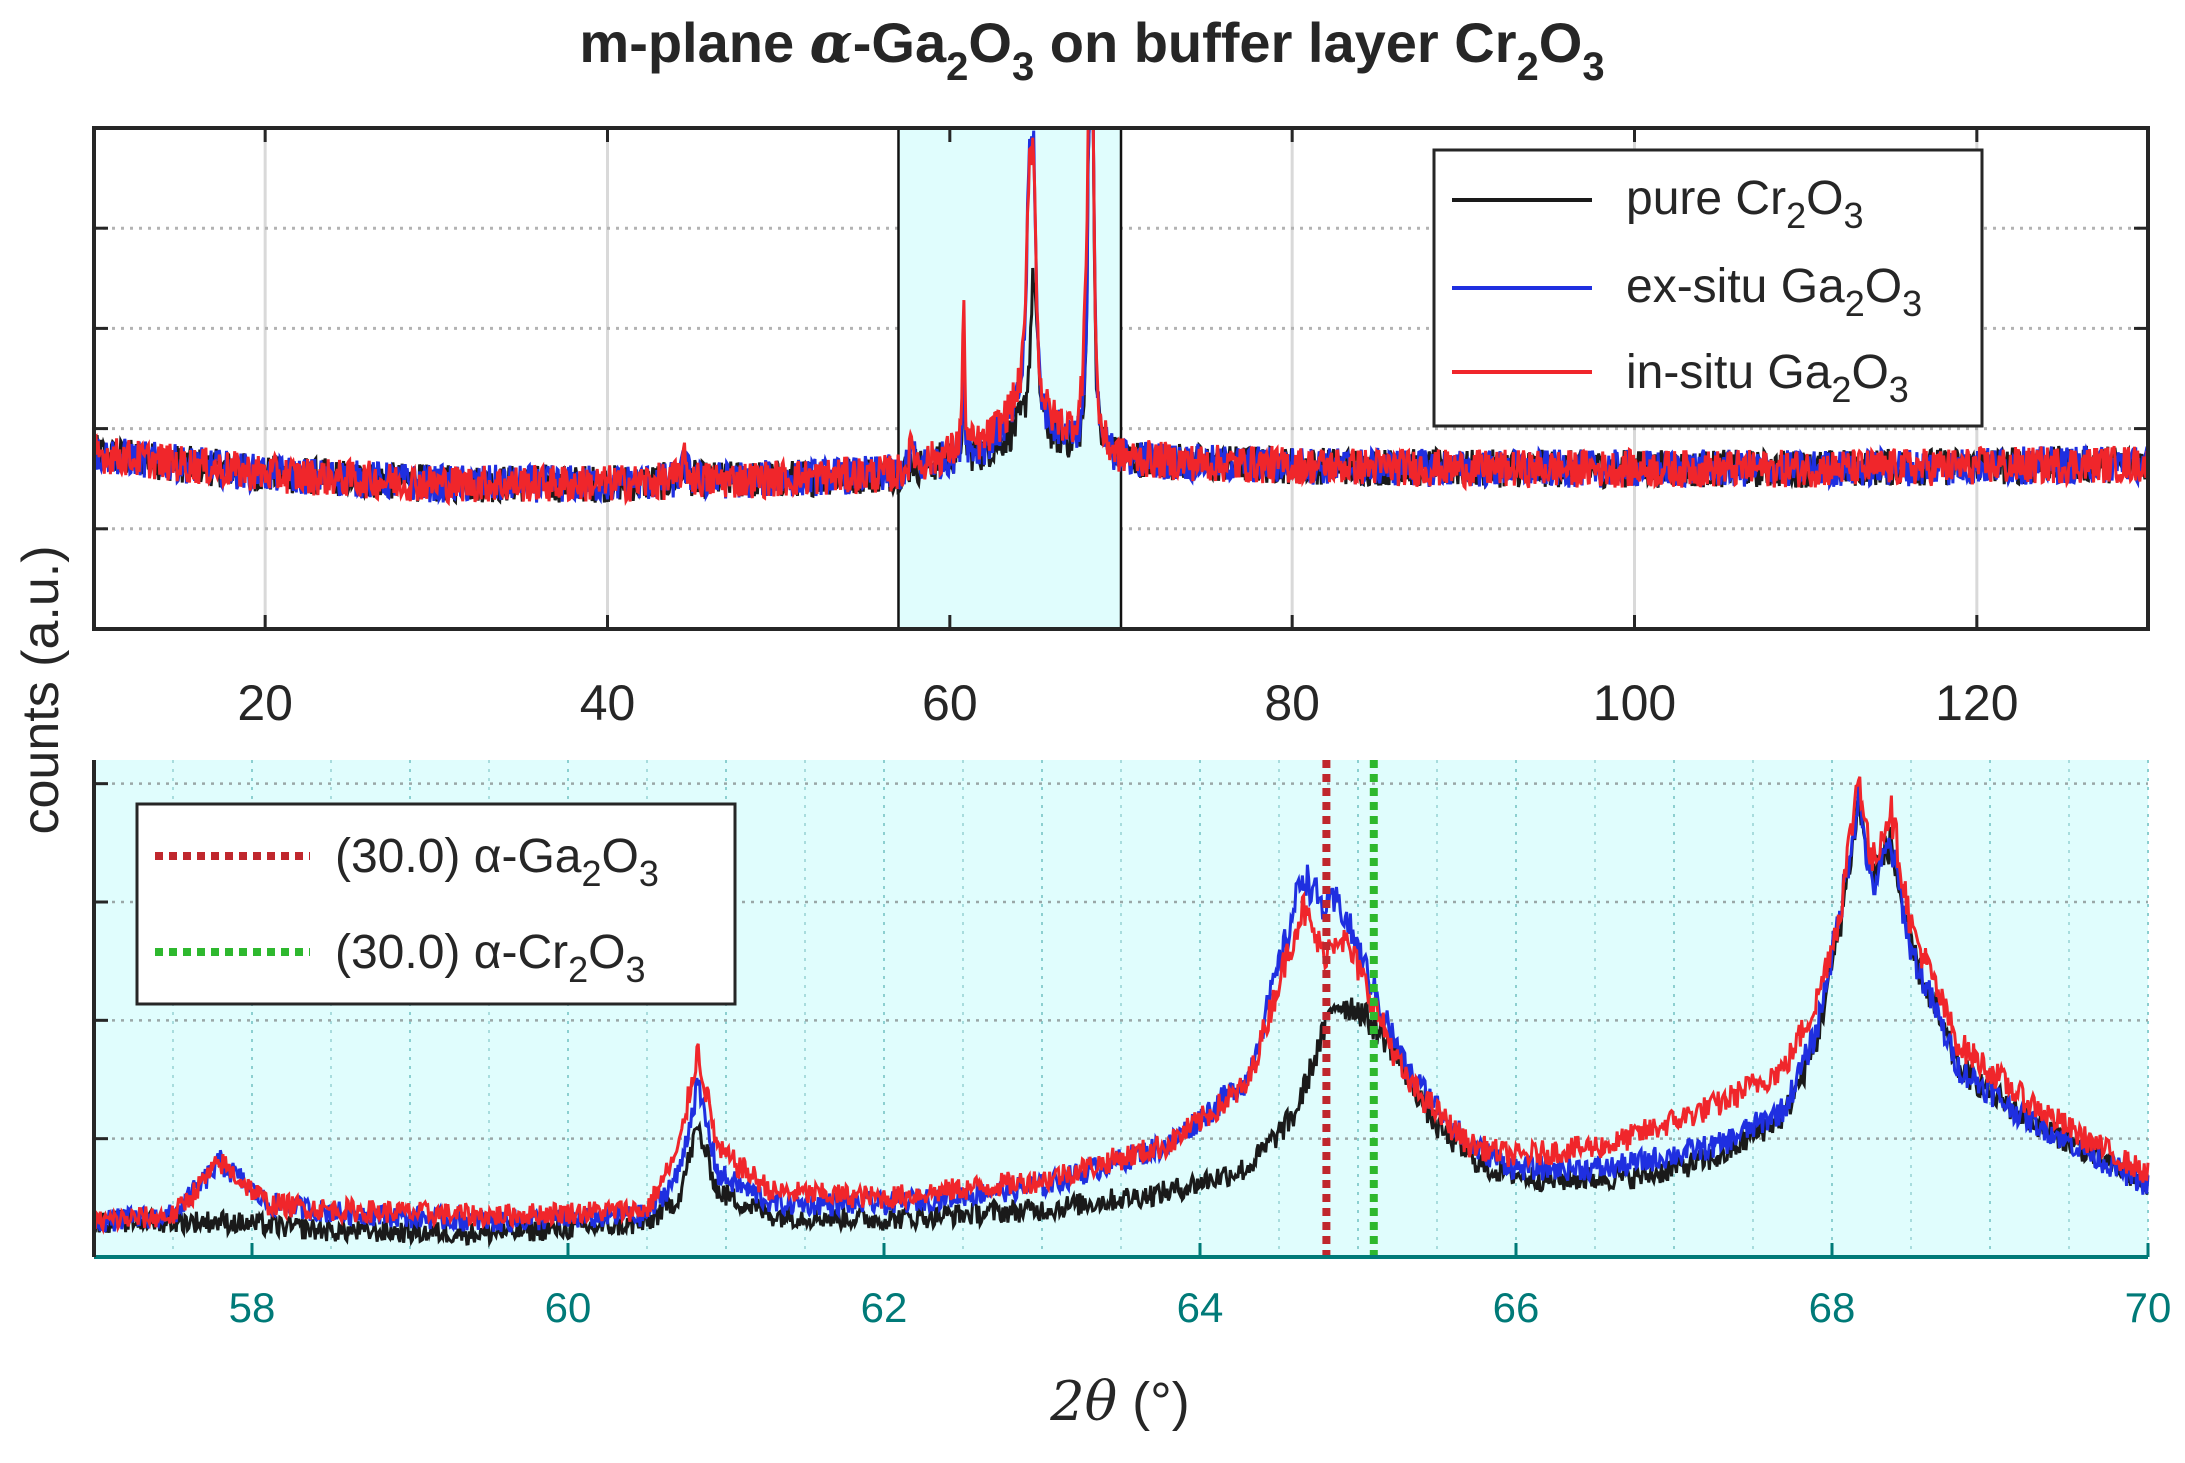  Describe the element at coordinates (1744, 204) in the screenshot. I see `legend-label-pure: pure Cr2O3` at that location.